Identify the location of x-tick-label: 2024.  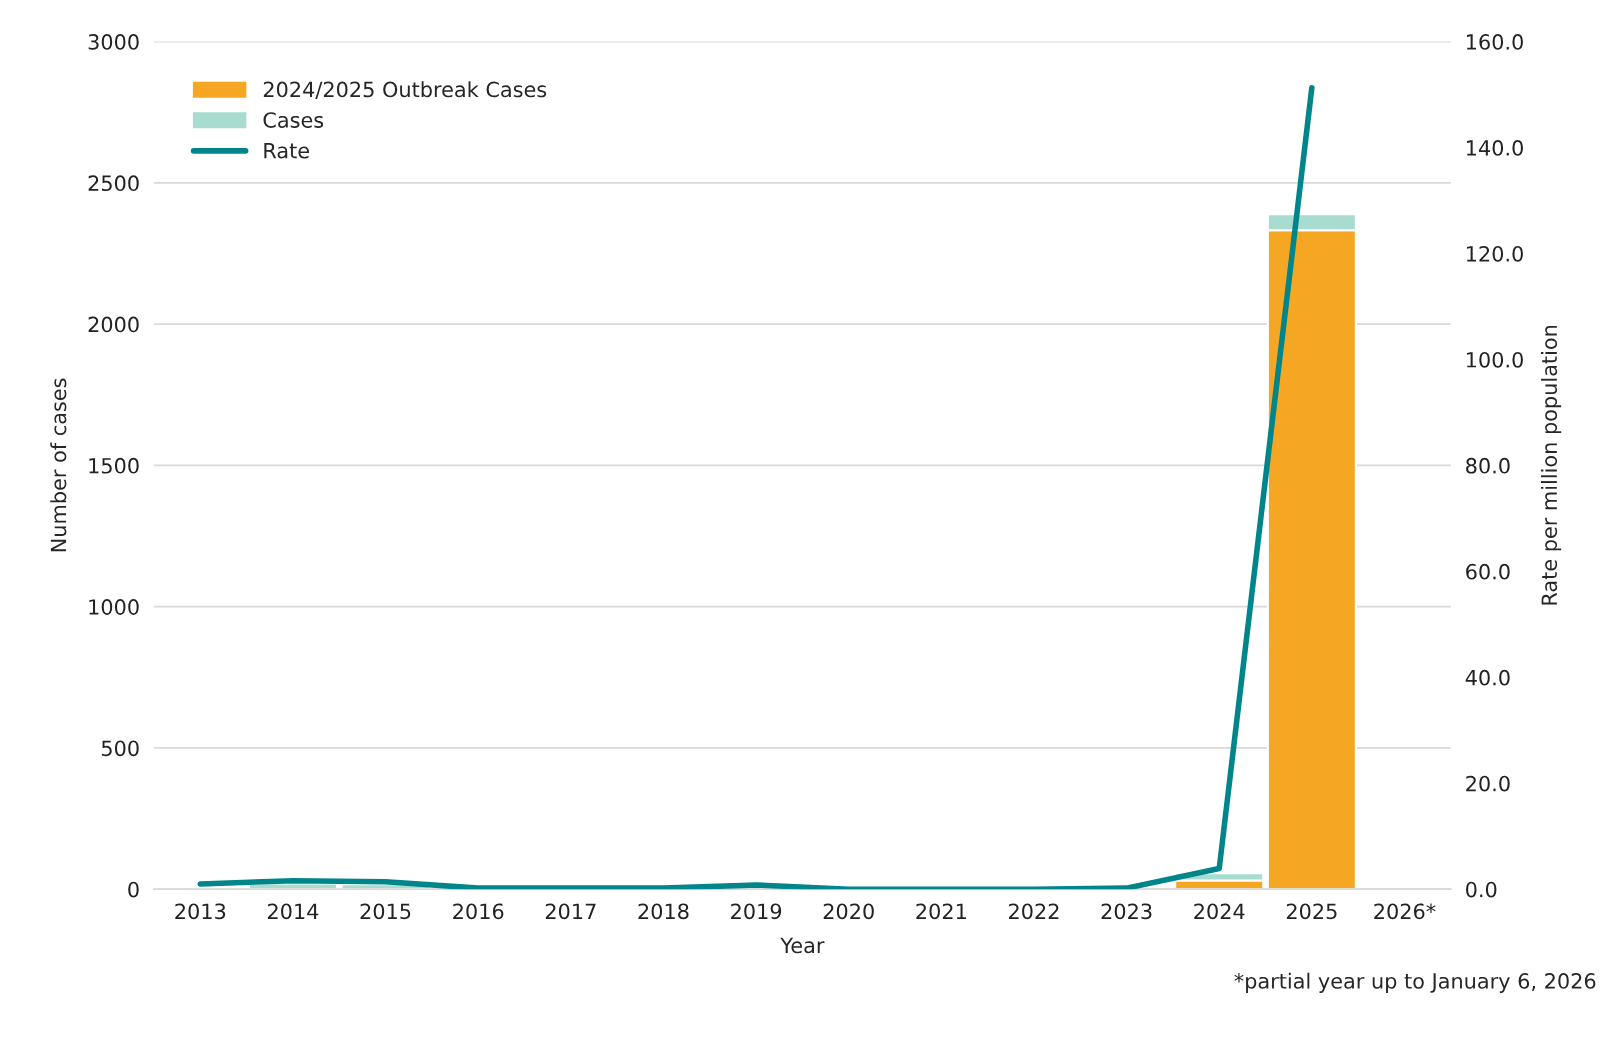
(1219, 911).